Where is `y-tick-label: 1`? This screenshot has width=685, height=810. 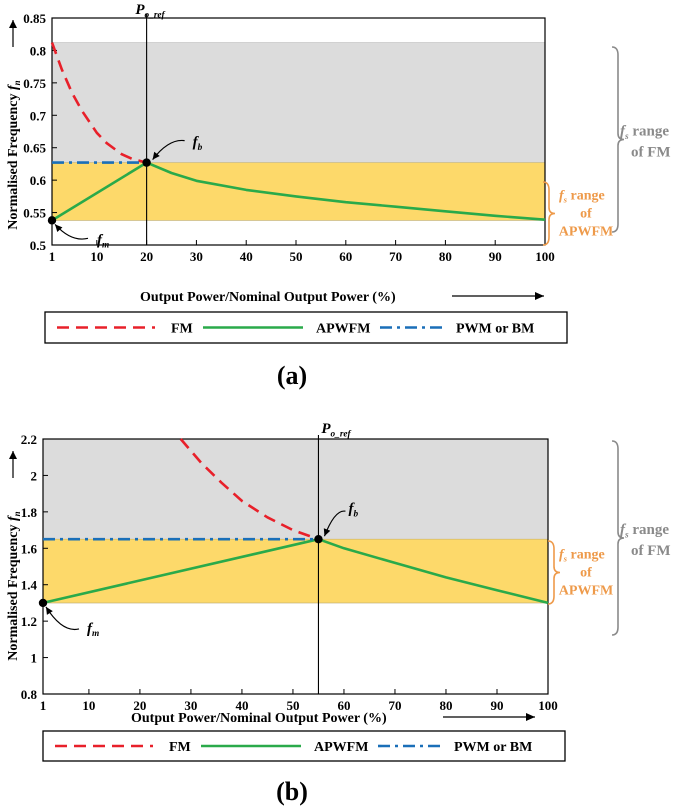
y-tick-label: 1 is located at coordinates (34, 658).